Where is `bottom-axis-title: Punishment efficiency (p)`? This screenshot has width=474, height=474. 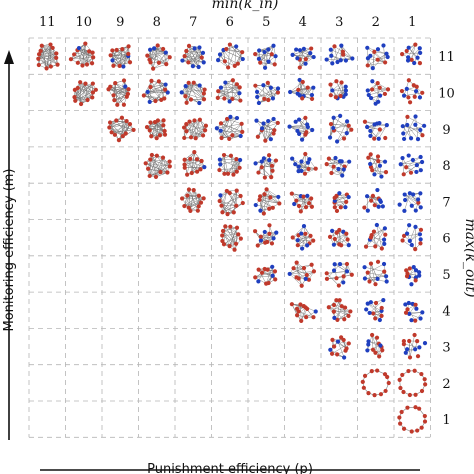 bottom-axis-title: Punishment efficiency (p) is located at coordinates (230, 468).